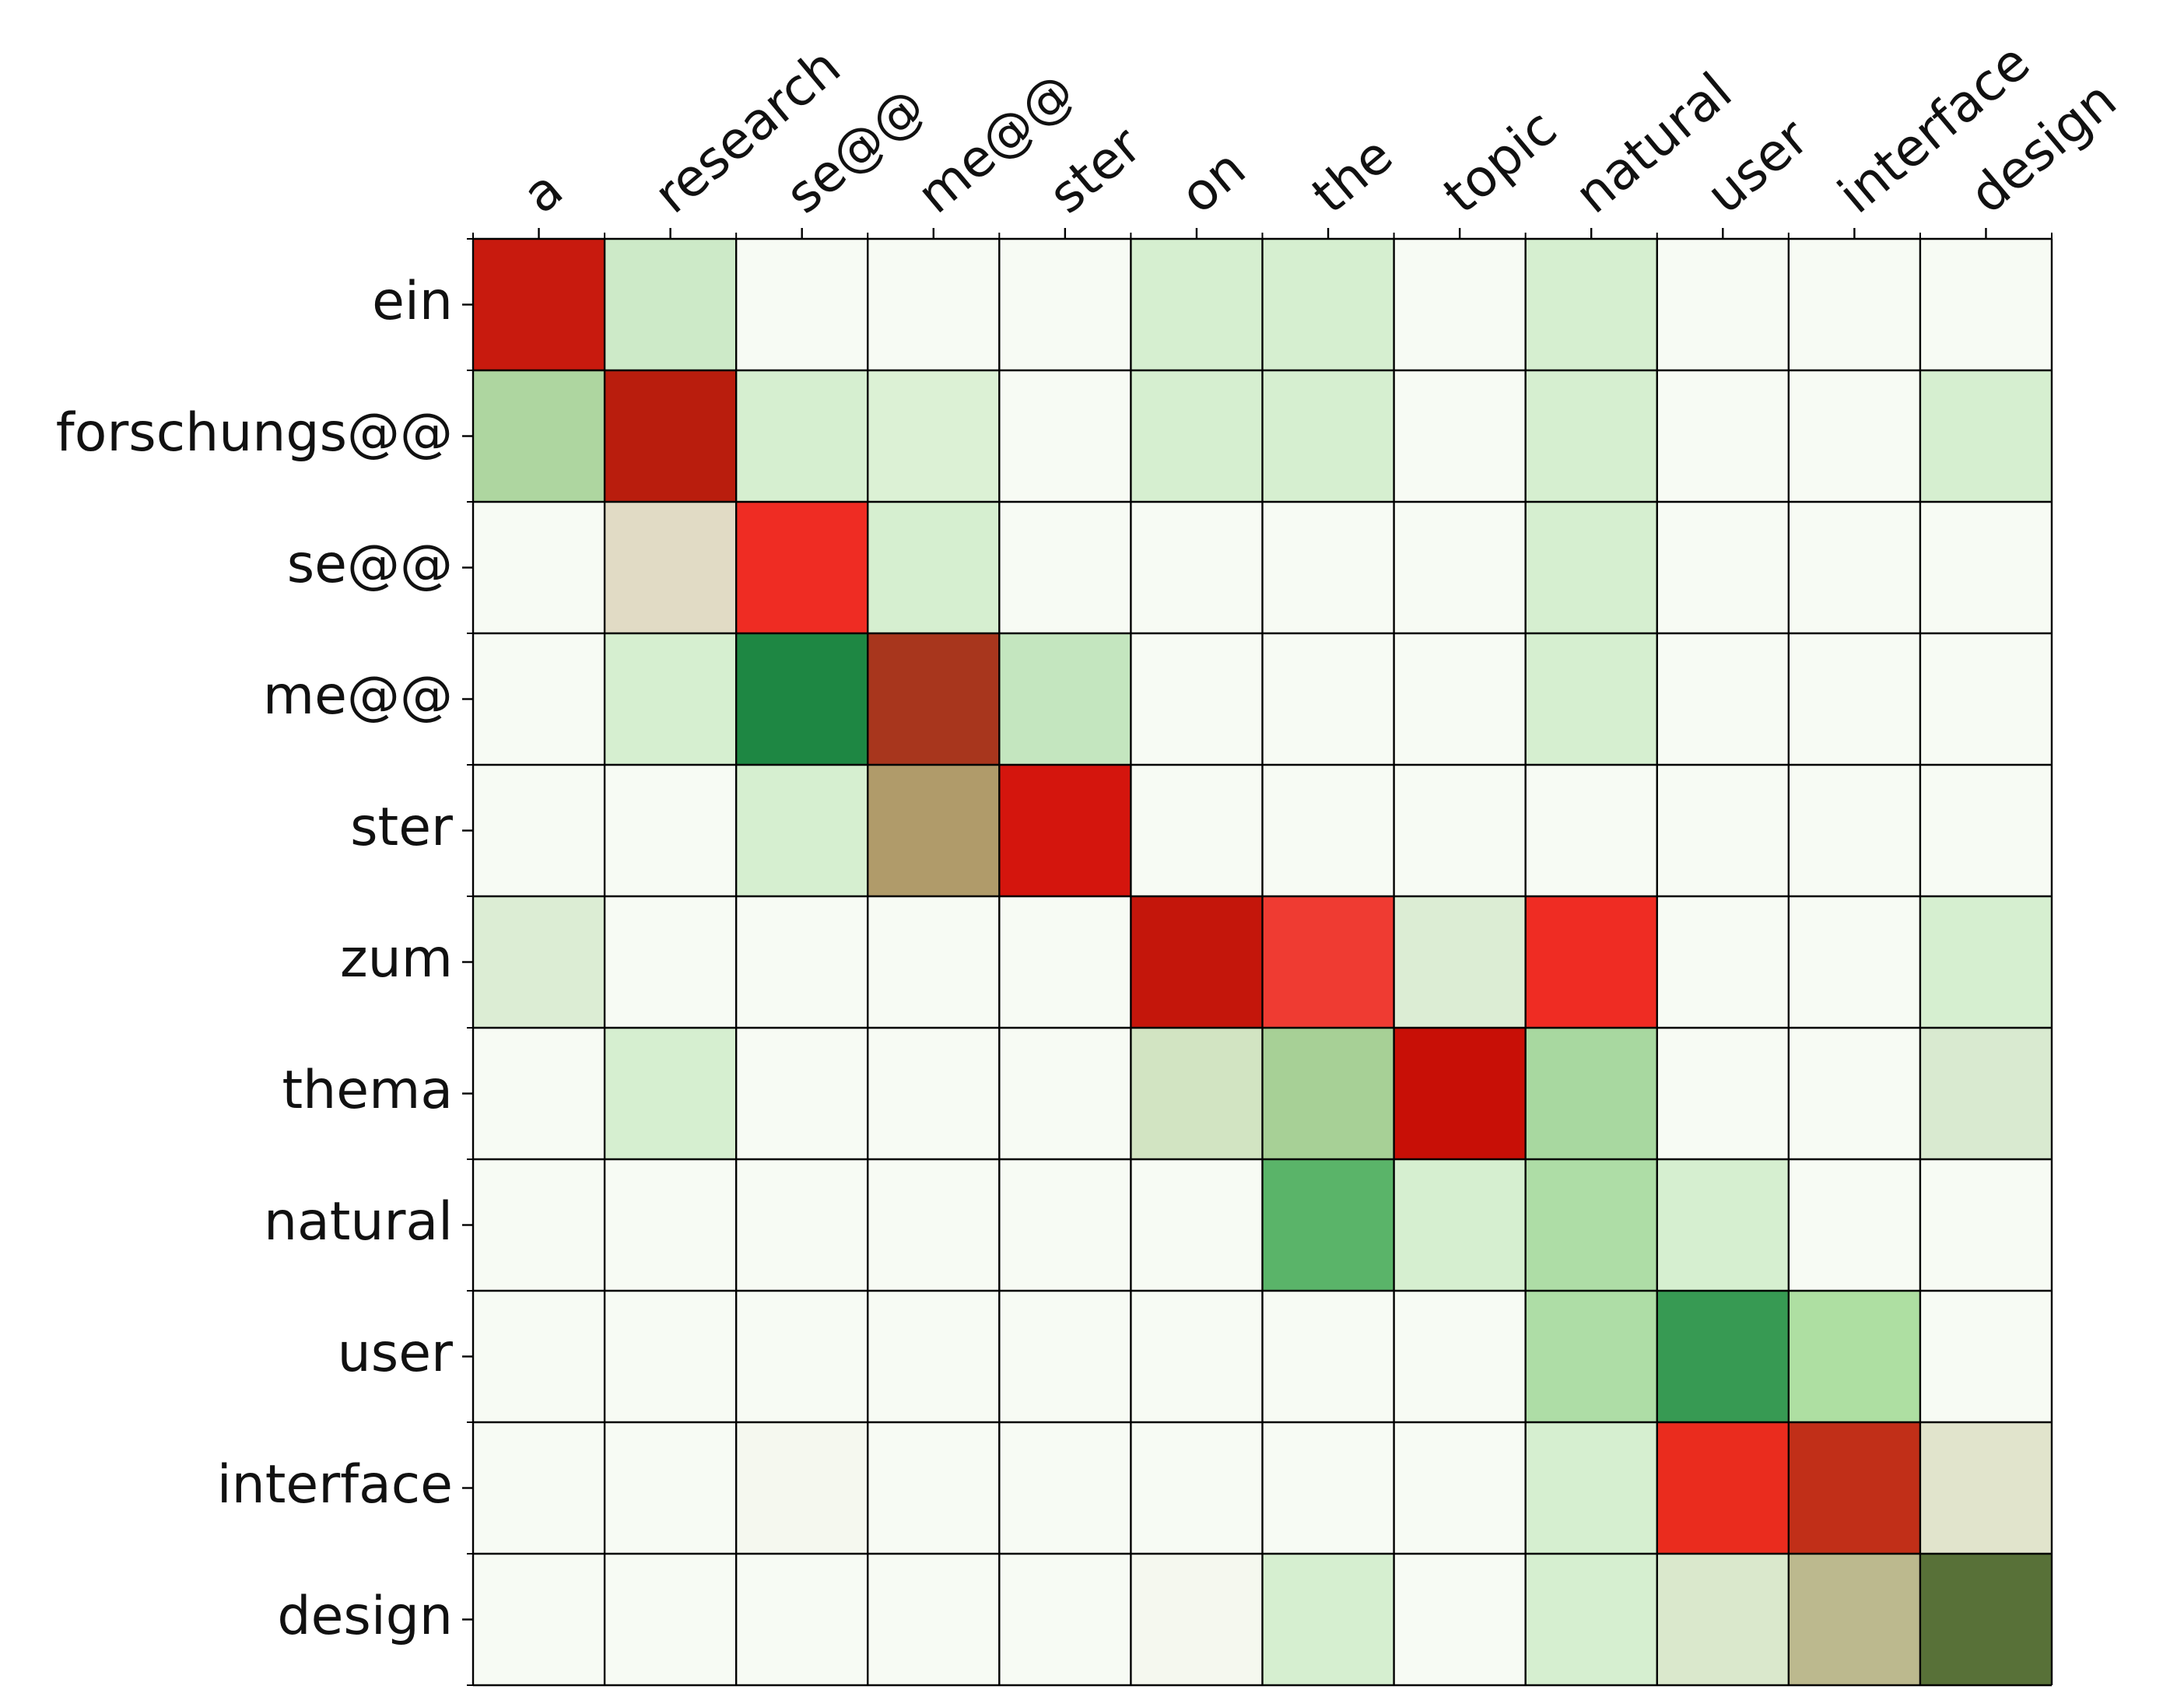 The width and height of the screenshot is (2184, 1700). I want to click on heatmap-cell-user-me@@, so click(934, 1357).